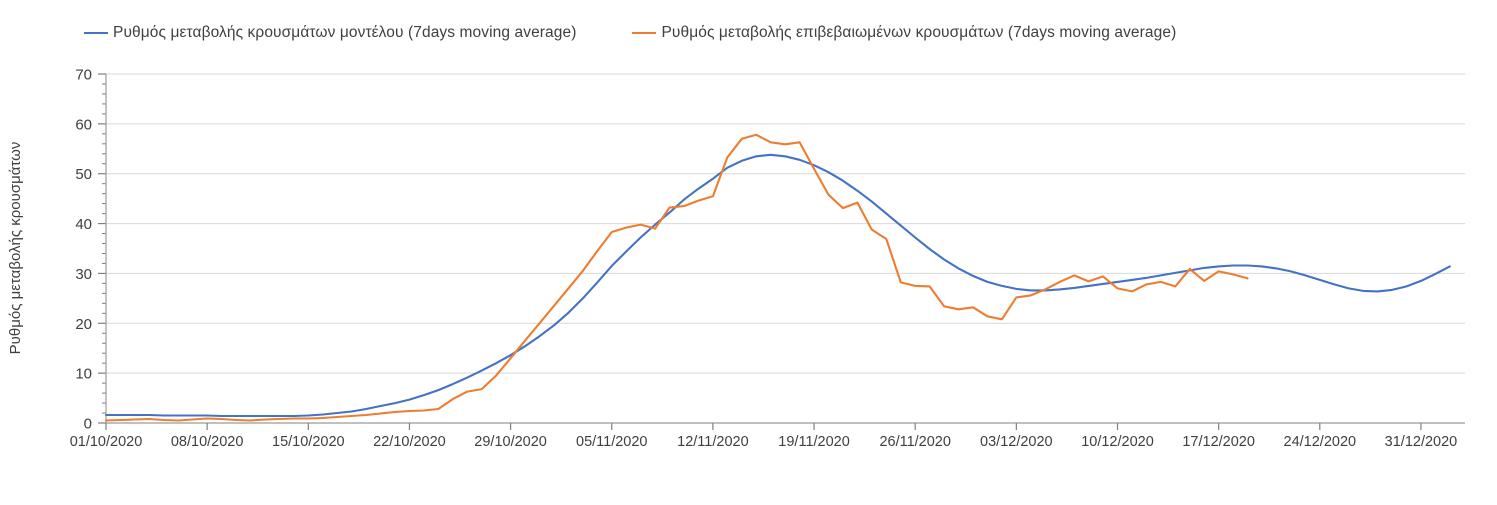 This screenshot has width=1497, height=505. What do you see at coordinates (88, 424) in the screenshot?
I see `y-tick-label: 0` at bounding box center [88, 424].